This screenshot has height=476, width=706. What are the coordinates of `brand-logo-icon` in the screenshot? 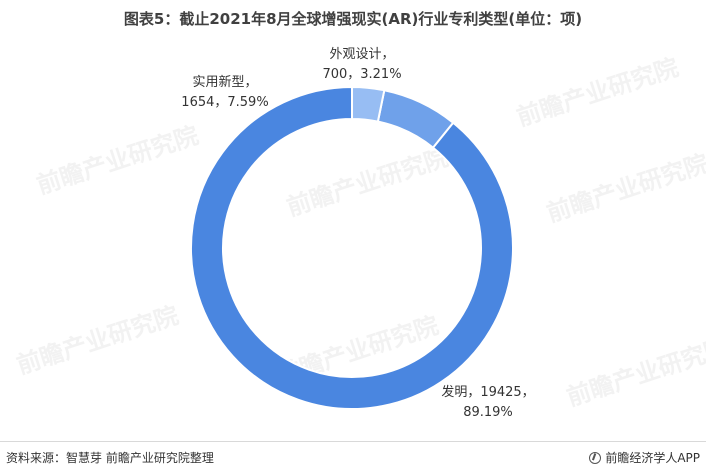 It's located at (595, 457).